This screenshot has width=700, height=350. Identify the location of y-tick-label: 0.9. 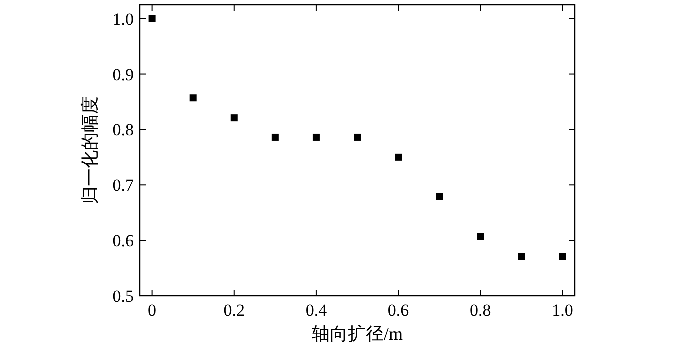
(123, 74).